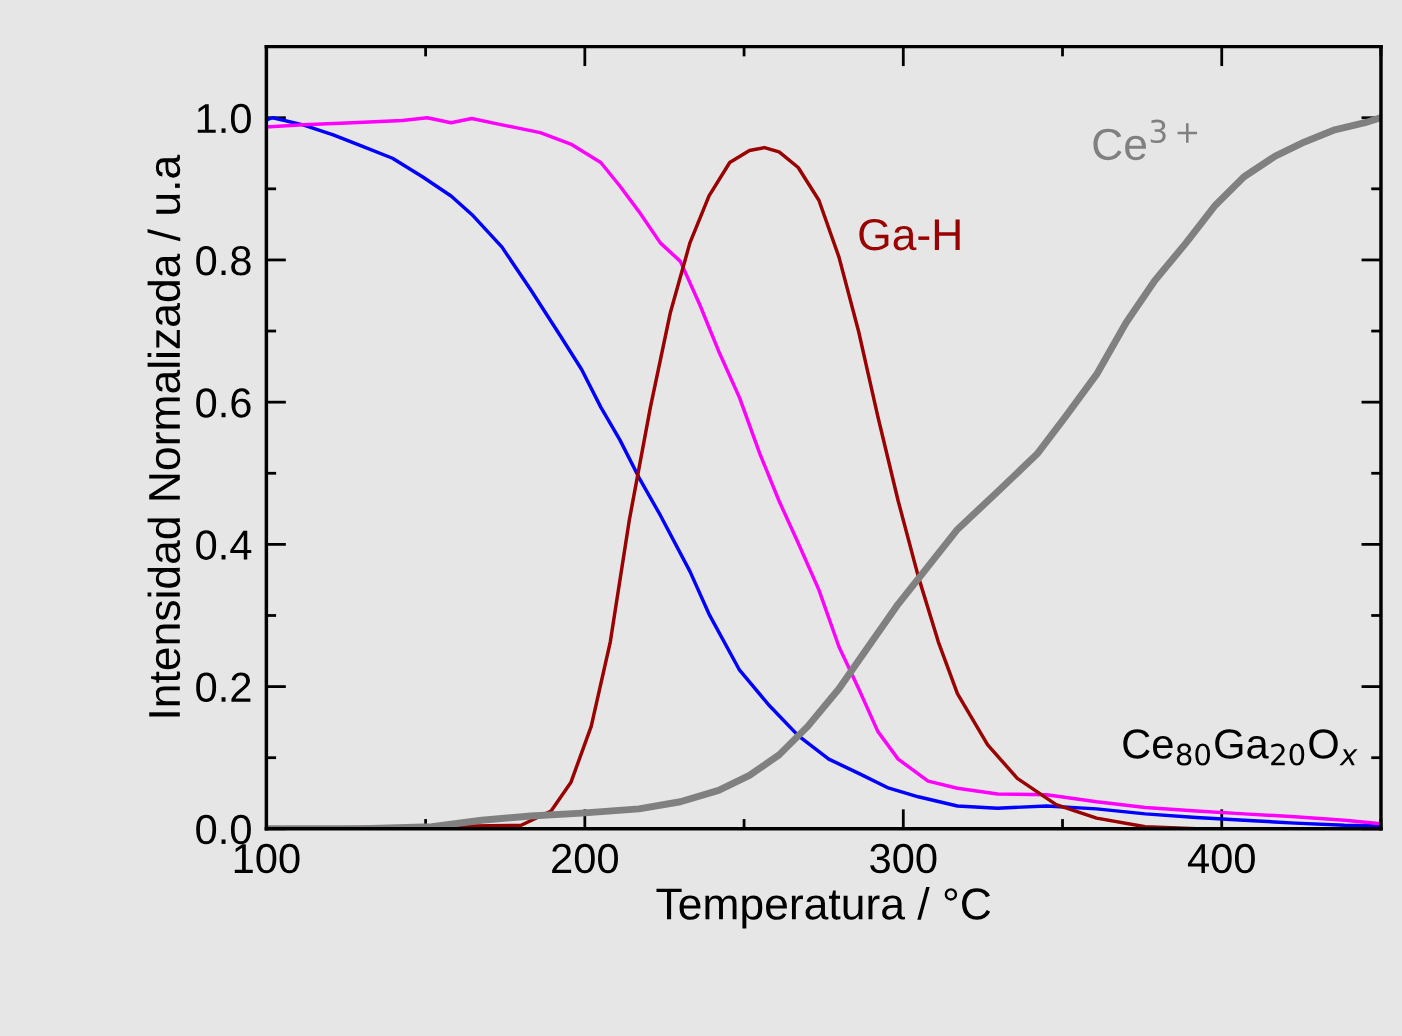 Image resolution: width=1402 pixels, height=1036 pixels. What do you see at coordinates (823, 908) in the screenshot?
I see `x-axis-title: Temperatura / °C` at bounding box center [823, 908].